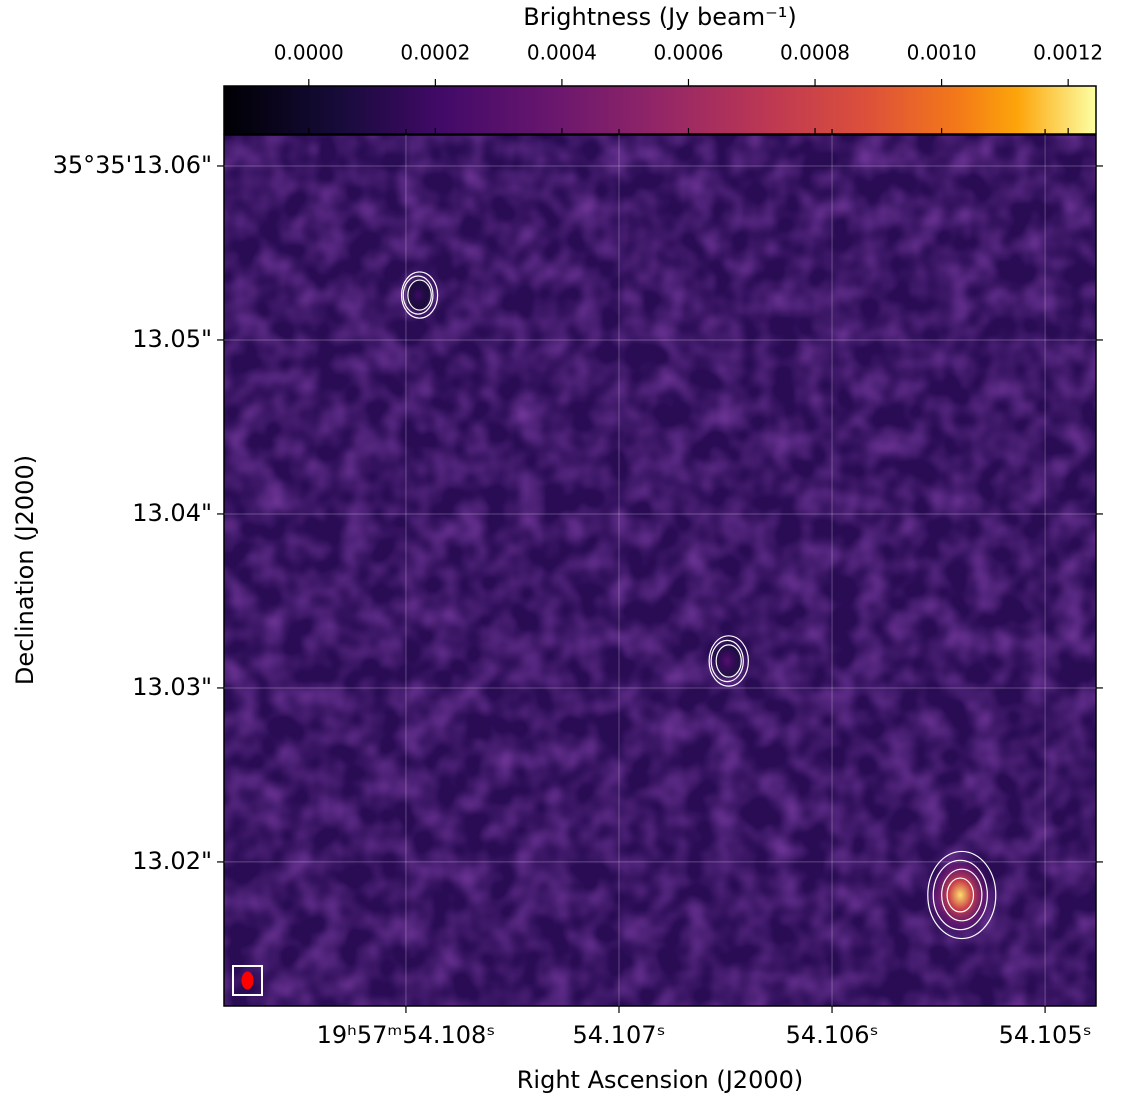  What do you see at coordinates (172, 861) in the screenshot?
I see `y-tick-label: 13.02"` at bounding box center [172, 861].